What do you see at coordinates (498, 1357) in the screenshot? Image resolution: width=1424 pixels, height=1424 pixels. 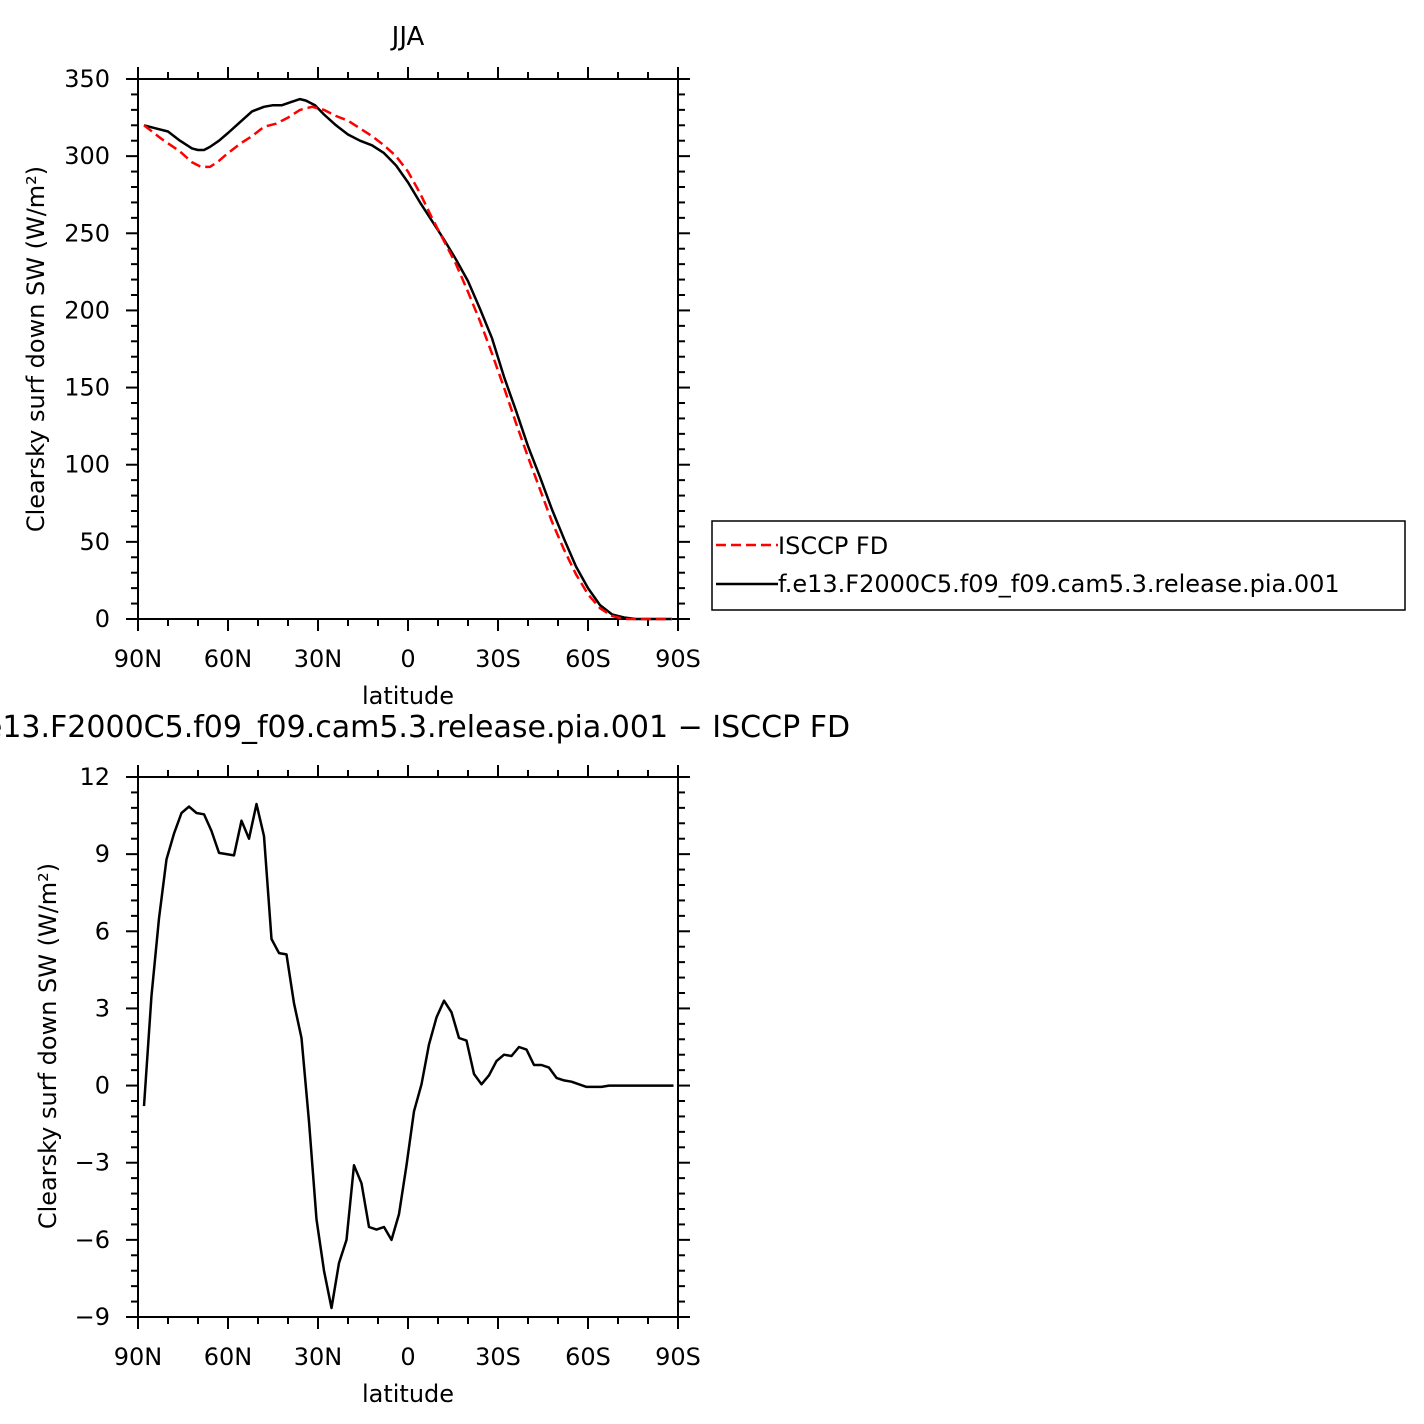 I see `bottom-x-tick-label: 30S` at bounding box center [498, 1357].